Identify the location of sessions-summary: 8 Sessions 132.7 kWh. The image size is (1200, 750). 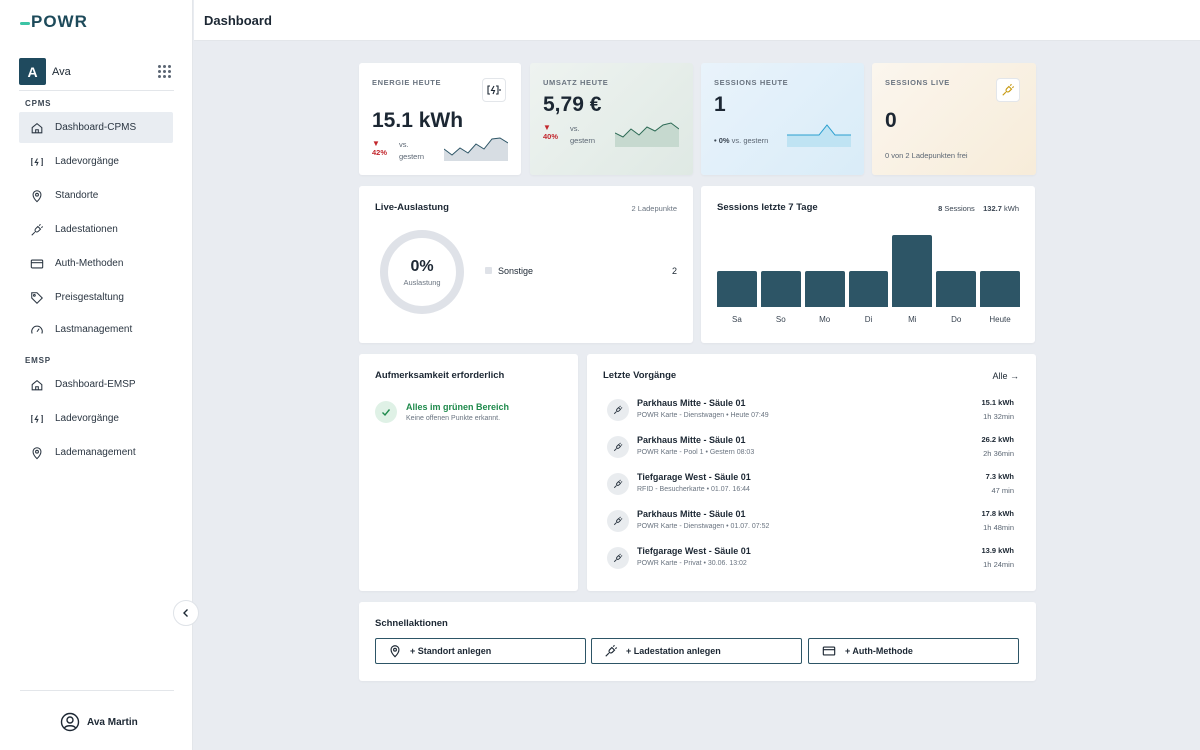
(978, 208).